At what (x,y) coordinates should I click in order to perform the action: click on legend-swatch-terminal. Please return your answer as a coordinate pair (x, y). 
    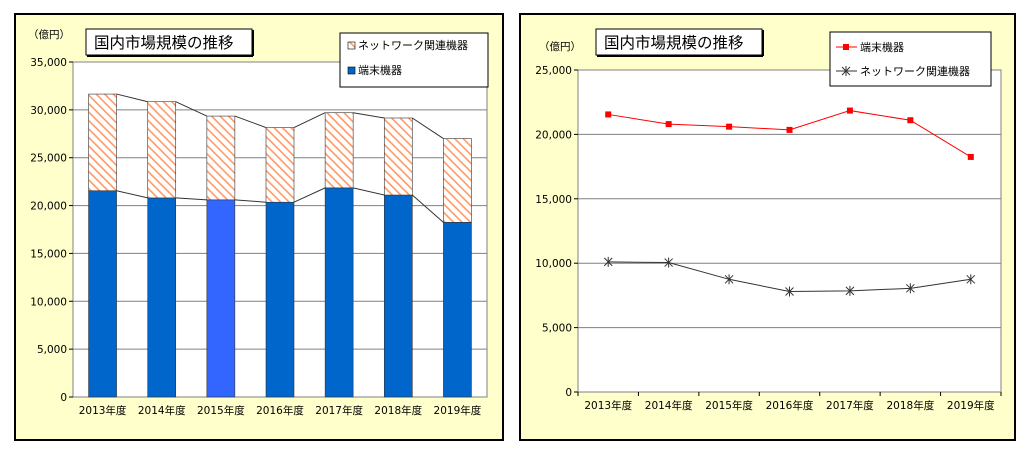
    Looking at the image, I should click on (351, 70).